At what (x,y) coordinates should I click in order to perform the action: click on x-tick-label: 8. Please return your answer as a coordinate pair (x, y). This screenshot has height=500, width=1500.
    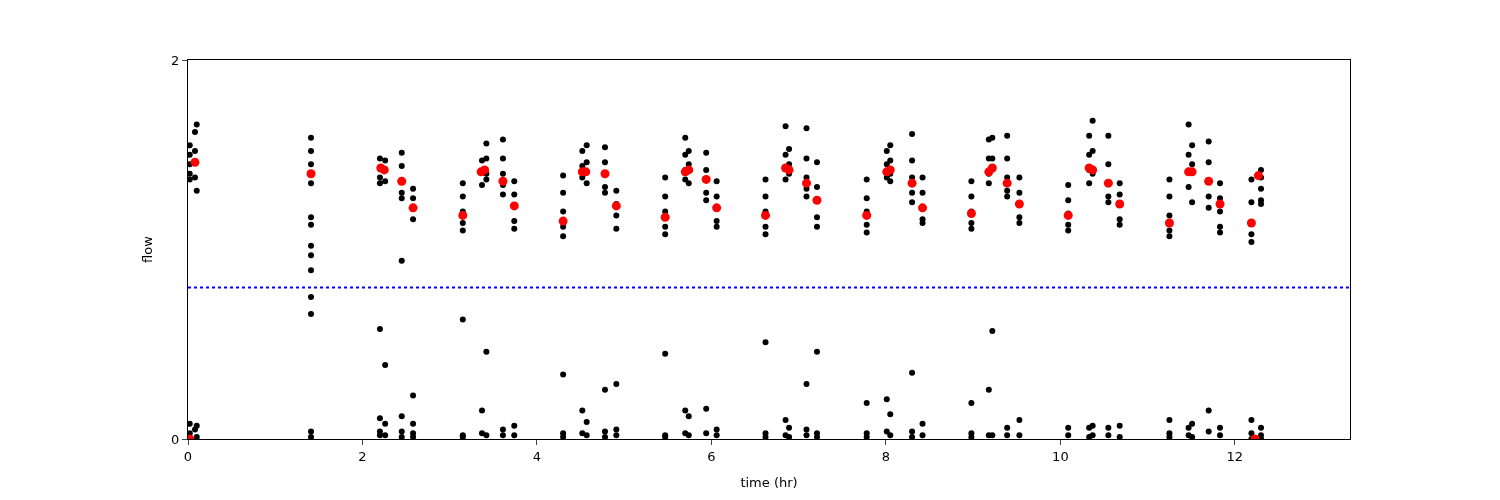
    Looking at the image, I should click on (886, 456).